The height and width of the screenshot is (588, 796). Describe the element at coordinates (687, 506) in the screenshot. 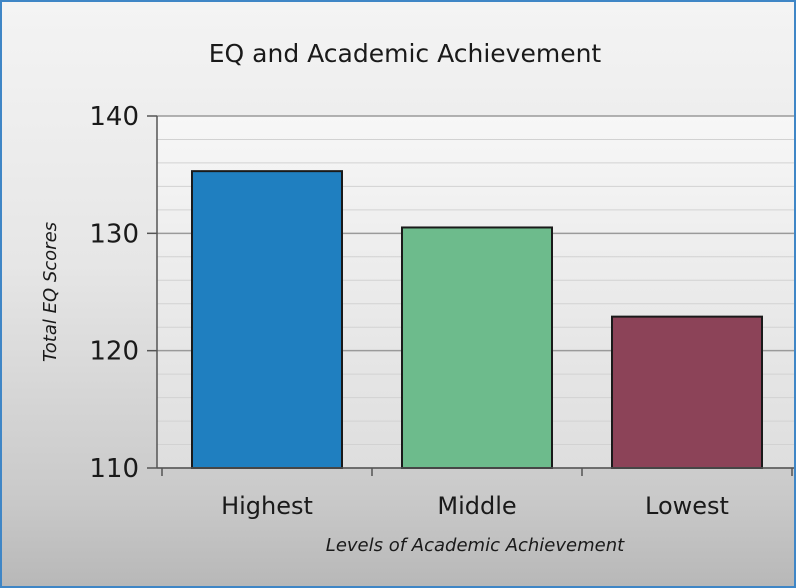

I see `category-label-lowest: Lowest` at that location.